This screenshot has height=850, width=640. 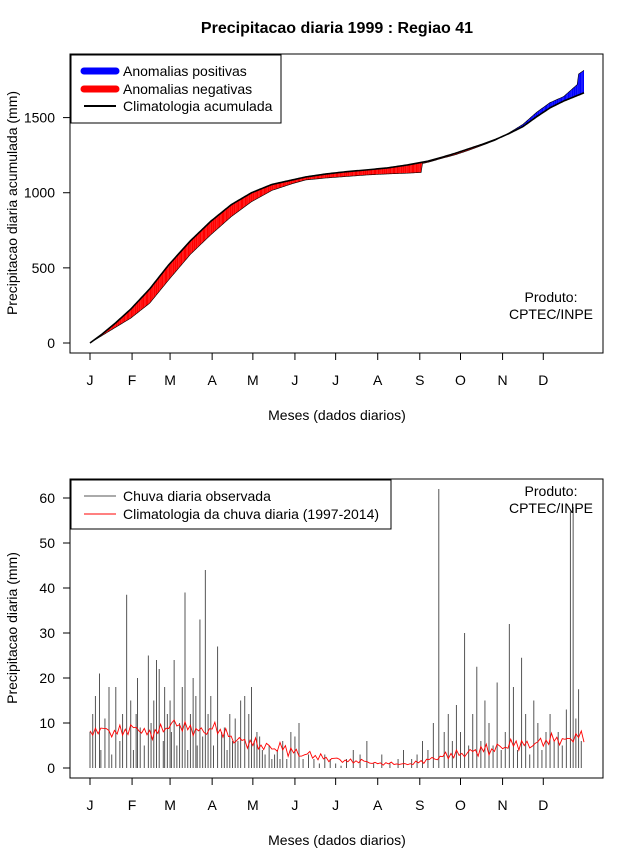 I want to click on chart2-x-tick-label: S, so click(x=419, y=805).